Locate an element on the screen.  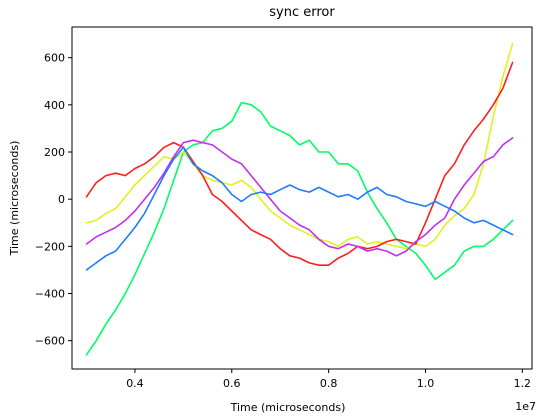
y-tick-label: −200 is located at coordinates (50, 246).